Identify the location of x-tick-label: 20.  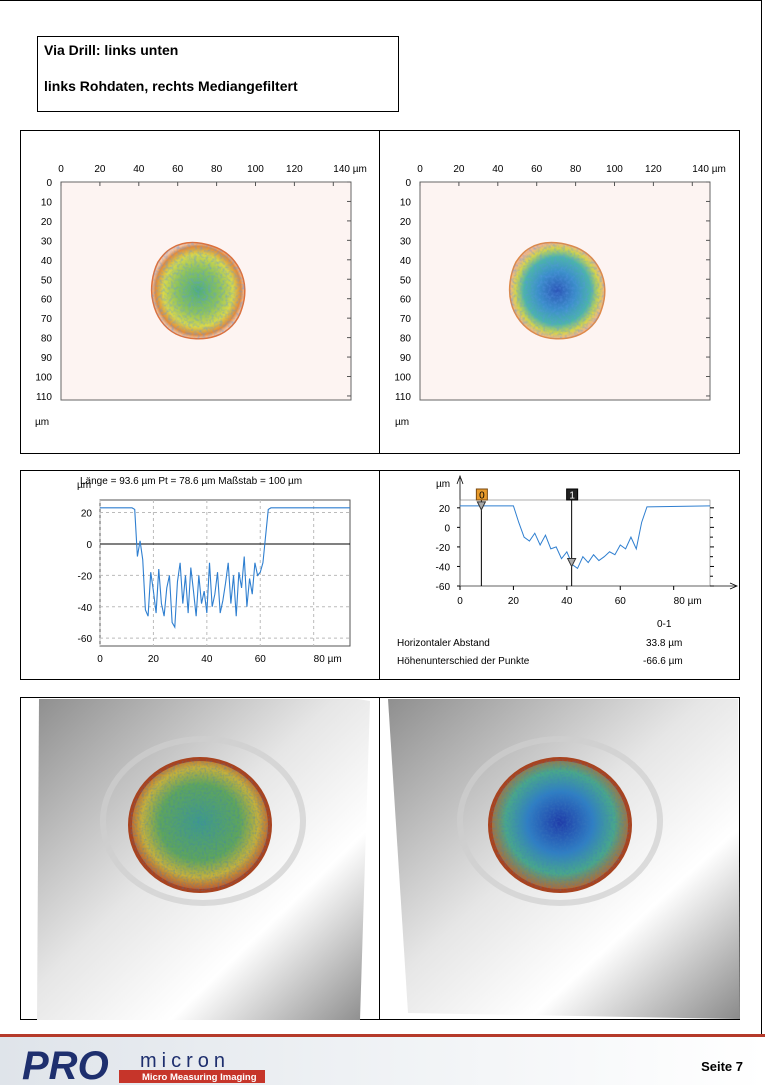
(514, 601).